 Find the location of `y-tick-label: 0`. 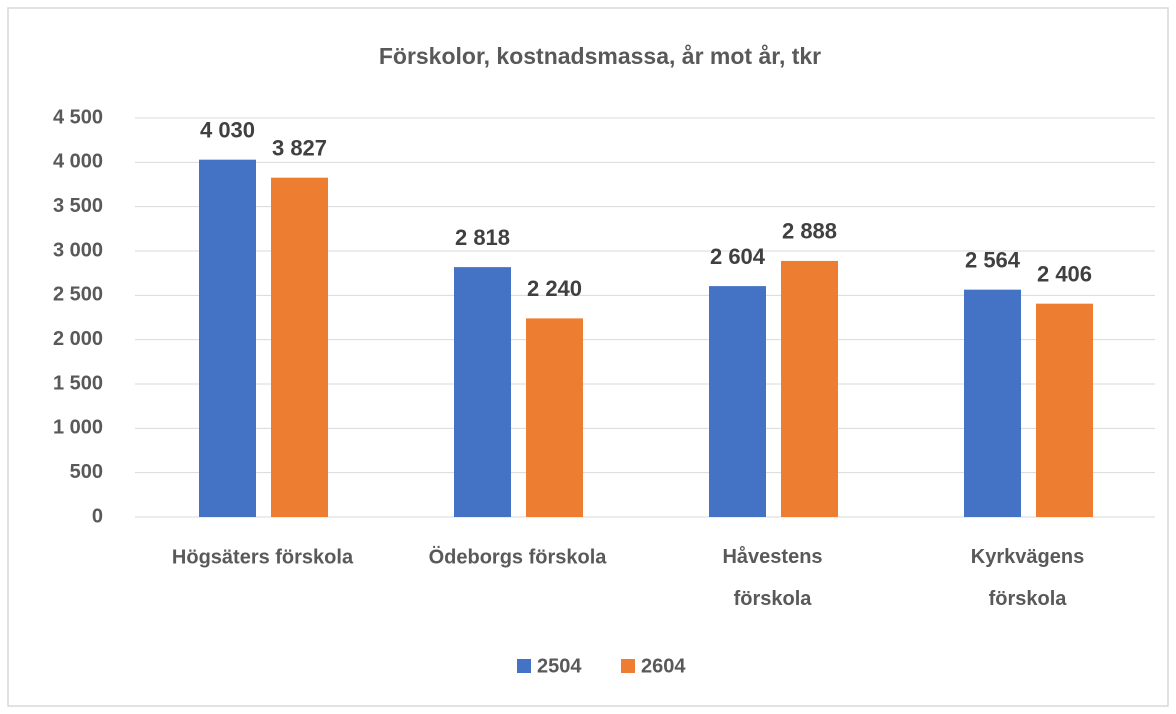

y-tick-label: 0 is located at coordinates (97, 516).